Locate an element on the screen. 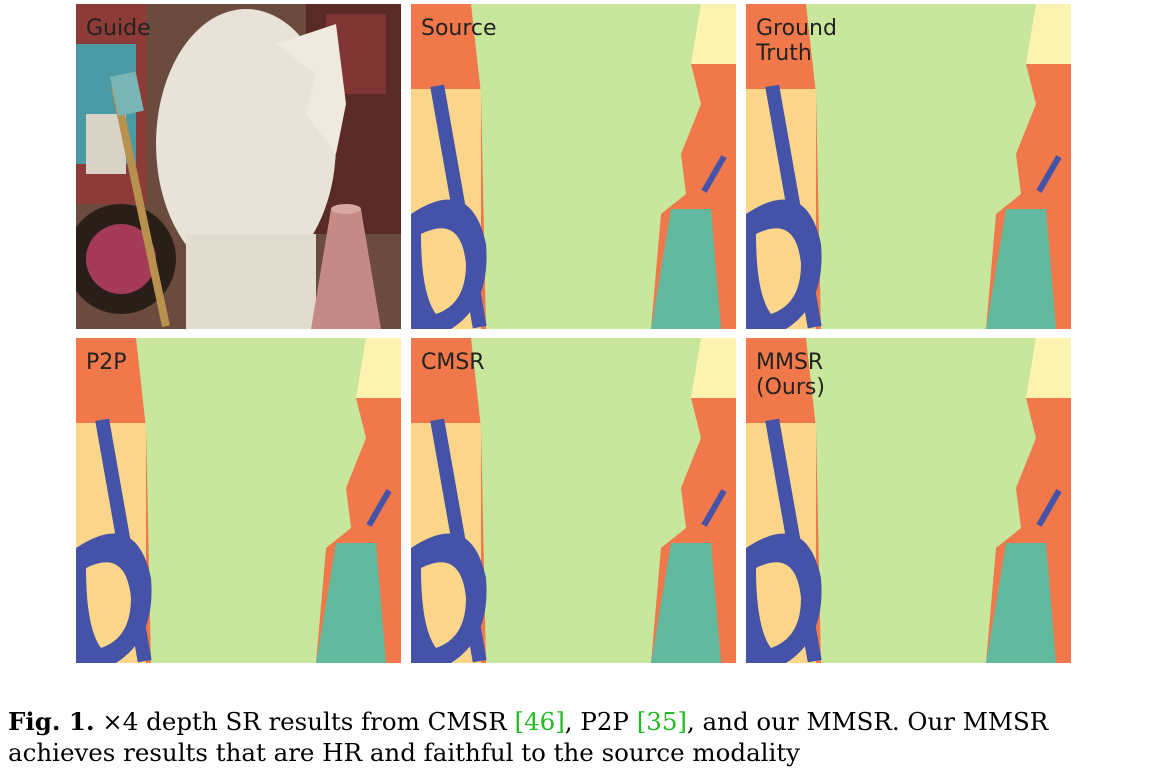 This screenshot has width=1164, height=781. panel-label: CMSR is located at coordinates (453, 362).